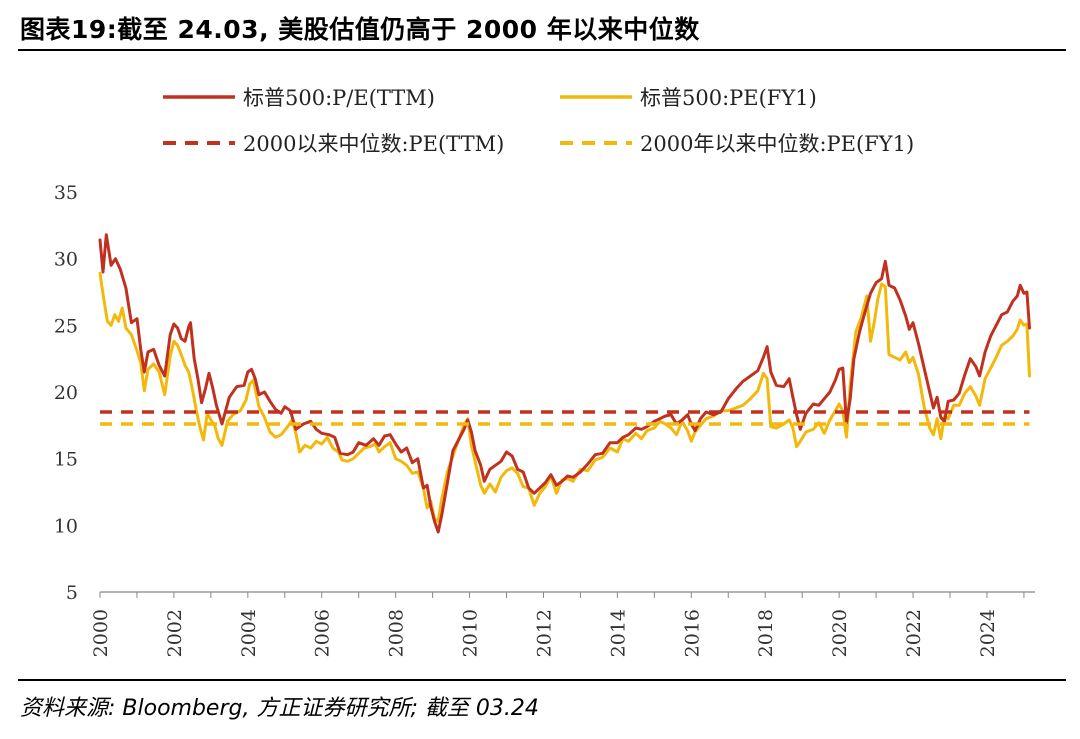 The width and height of the screenshot is (1080, 739). Describe the element at coordinates (692, 633) in the screenshot. I see `x-tick-label: 2016` at that location.